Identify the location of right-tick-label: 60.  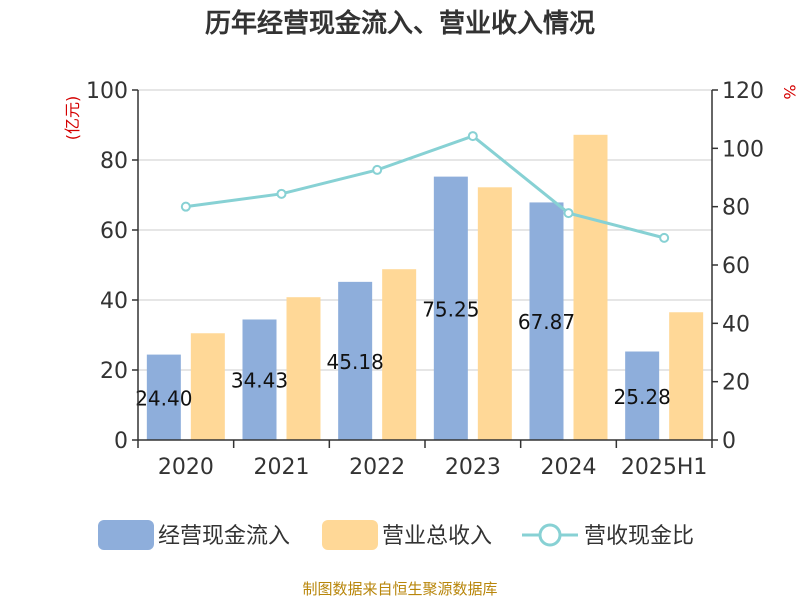
(736, 266).